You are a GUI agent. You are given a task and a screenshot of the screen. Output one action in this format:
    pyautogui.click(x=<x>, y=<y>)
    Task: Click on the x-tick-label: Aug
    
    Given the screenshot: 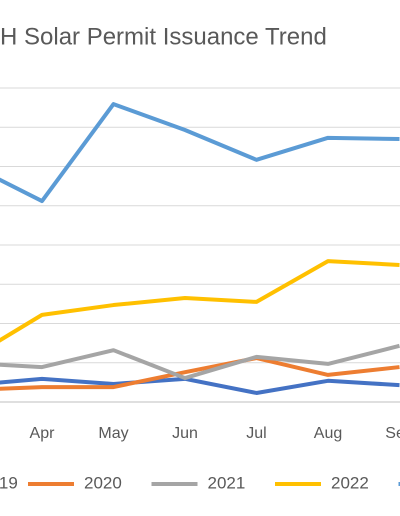 What is the action you would take?
    pyautogui.click(x=328, y=433)
    